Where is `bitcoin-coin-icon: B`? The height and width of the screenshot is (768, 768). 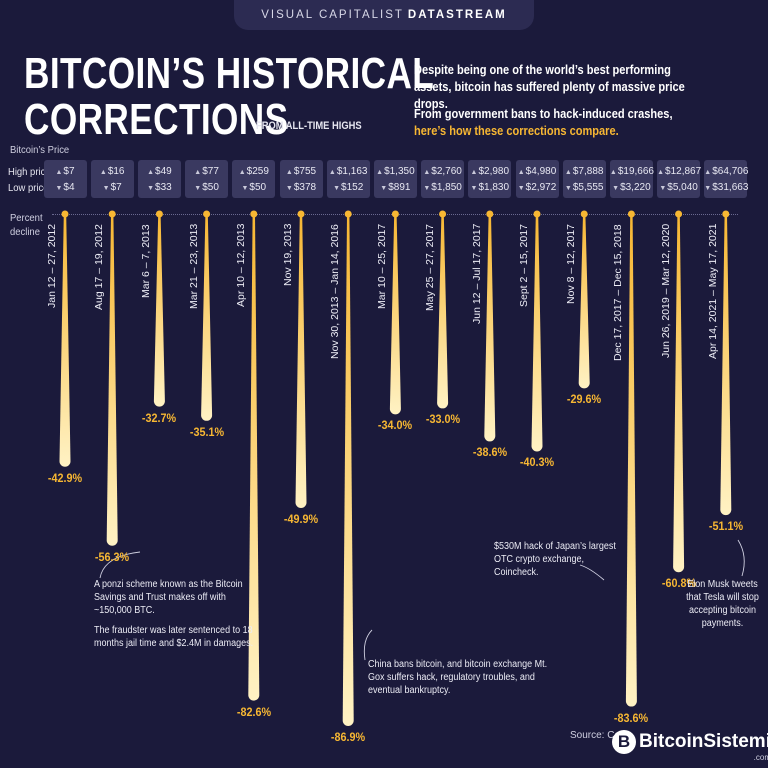
bitcoin-coin-icon: B is located at coordinates (624, 742).